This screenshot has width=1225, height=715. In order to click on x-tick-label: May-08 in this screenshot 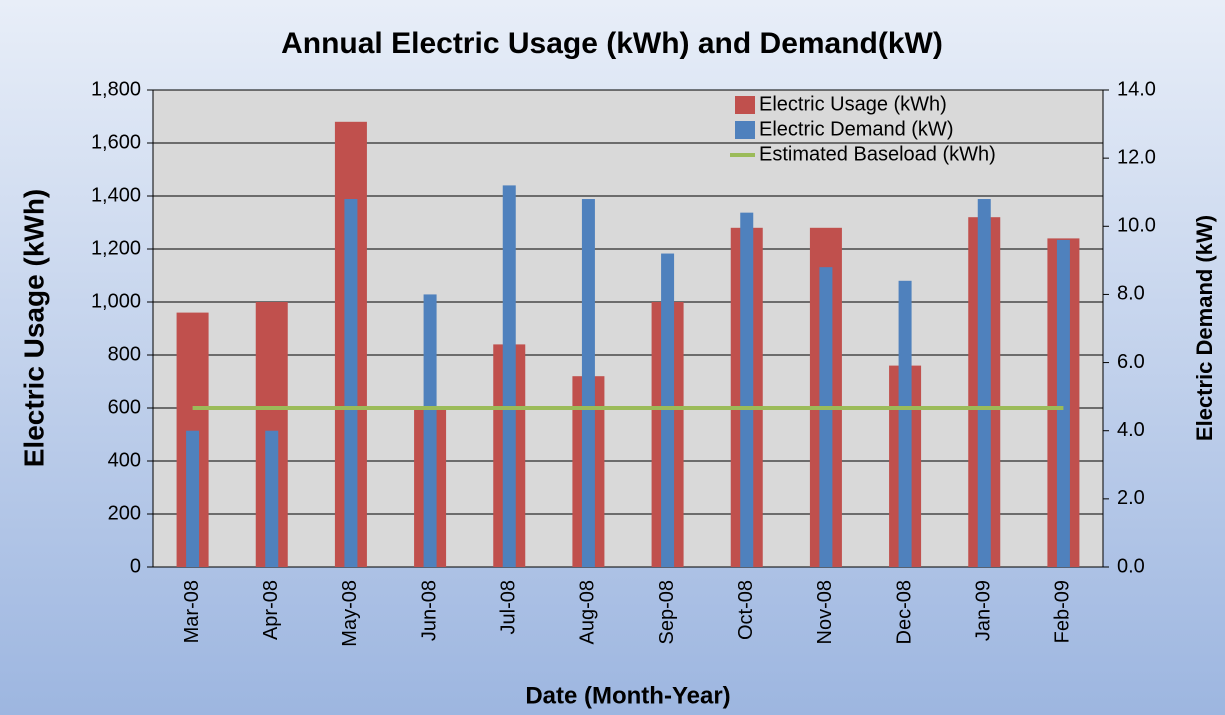, I will do `click(350, 613)`.